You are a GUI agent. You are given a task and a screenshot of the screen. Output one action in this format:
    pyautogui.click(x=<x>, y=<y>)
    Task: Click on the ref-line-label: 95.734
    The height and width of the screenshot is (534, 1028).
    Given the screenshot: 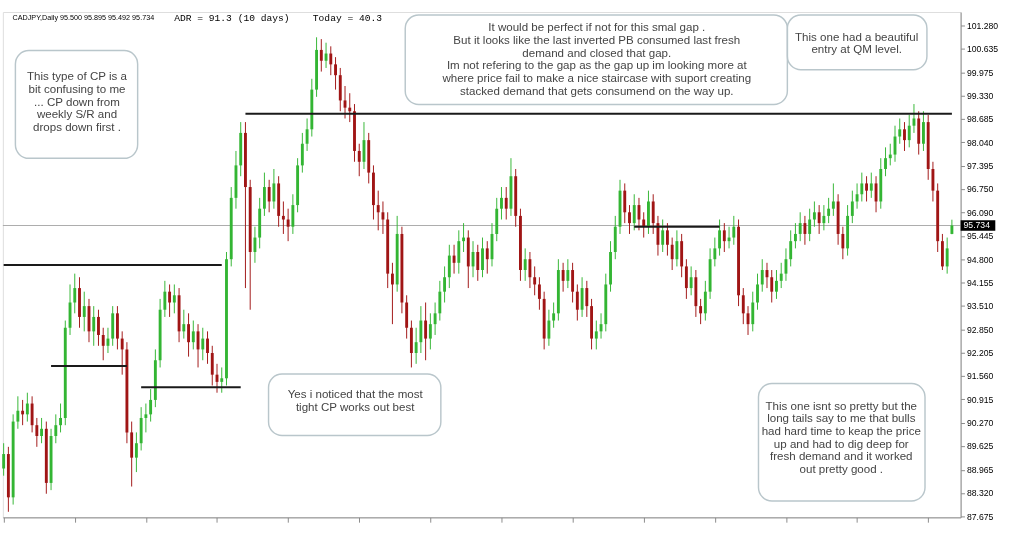 What is the action you would take?
    pyautogui.click(x=977, y=225)
    